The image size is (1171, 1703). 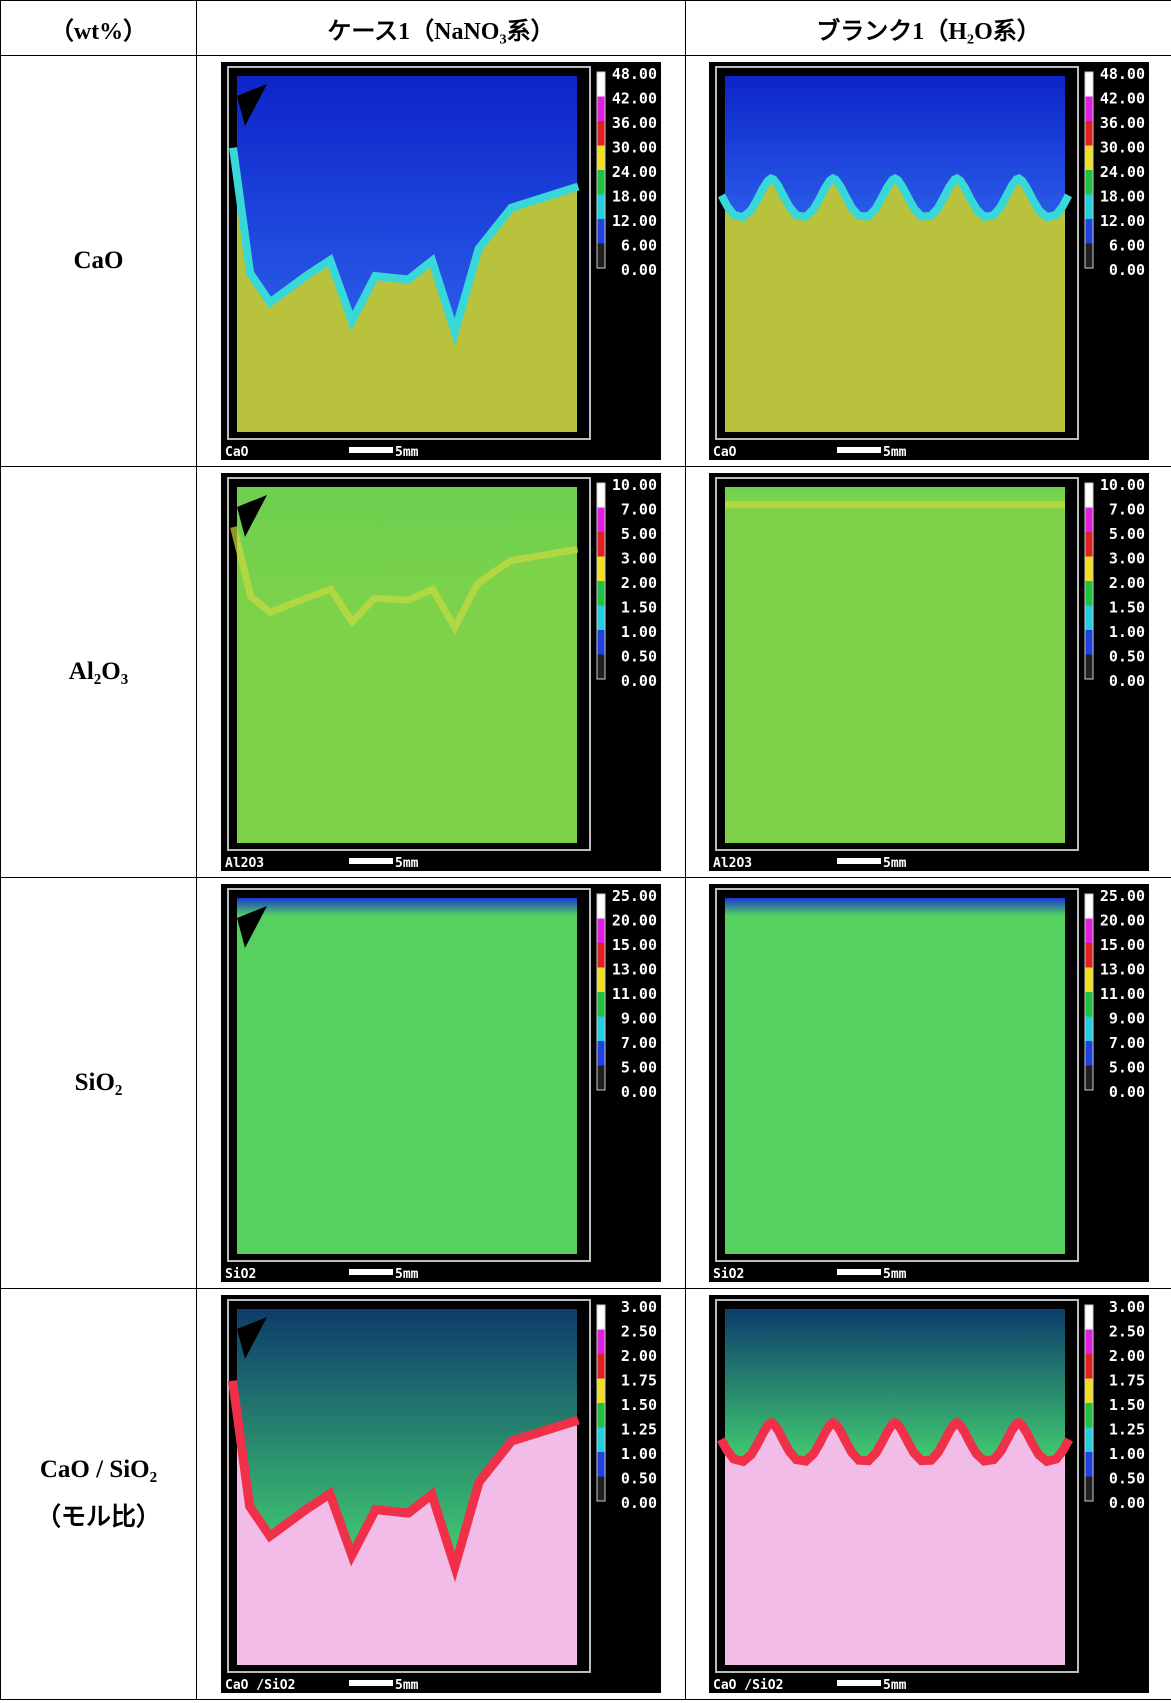 What do you see at coordinates (98, 1517) in the screenshot?
I see `row-label: （モル比）` at bounding box center [98, 1517].